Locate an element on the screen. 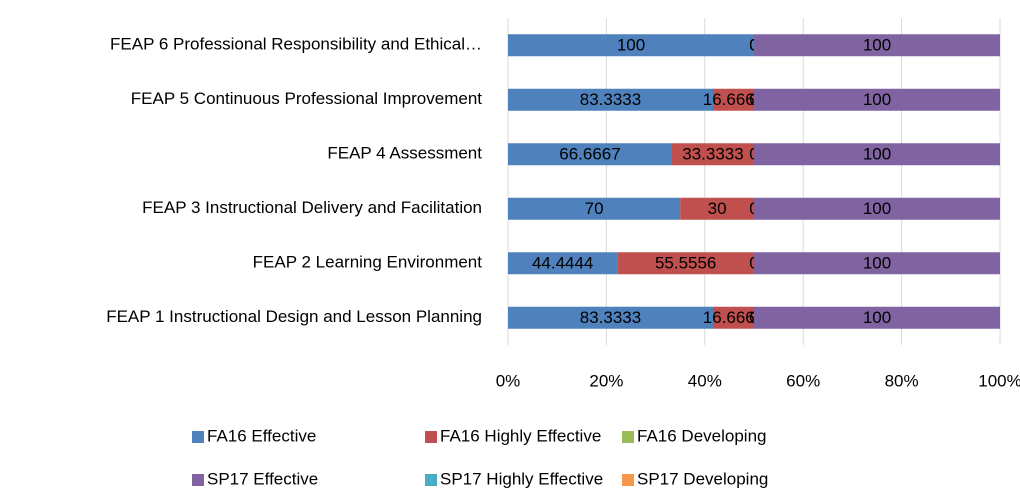 The image size is (1020, 494). data-label: 70 is located at coordinates (594, 208).